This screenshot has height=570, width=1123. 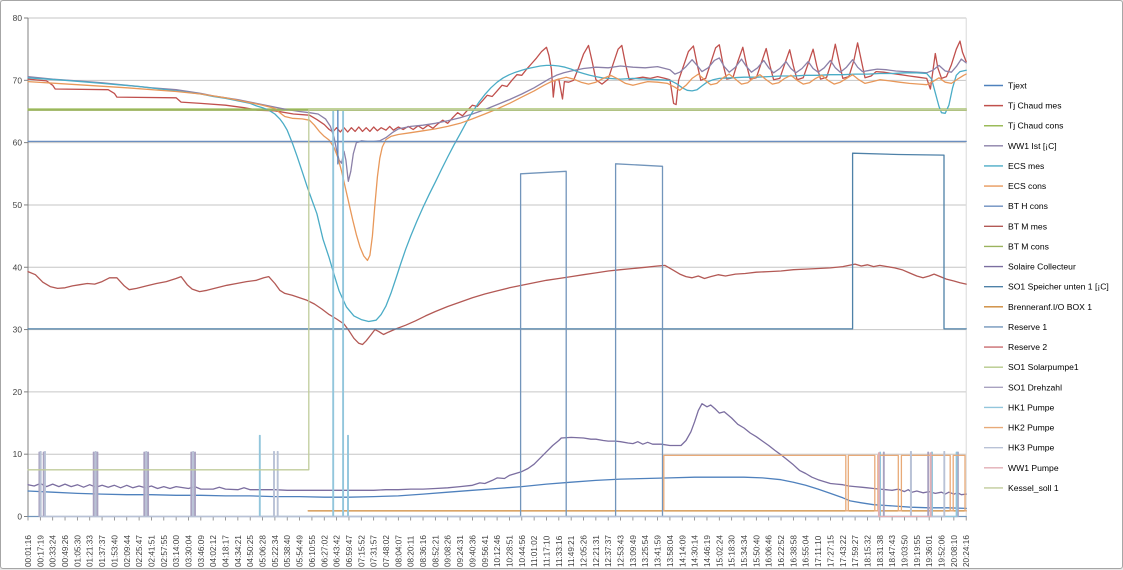 What do you see at coordinates (695, 551) in the screenshot?
I see `x-axis-label: 14:30:14` at bounding box center [695, 551].